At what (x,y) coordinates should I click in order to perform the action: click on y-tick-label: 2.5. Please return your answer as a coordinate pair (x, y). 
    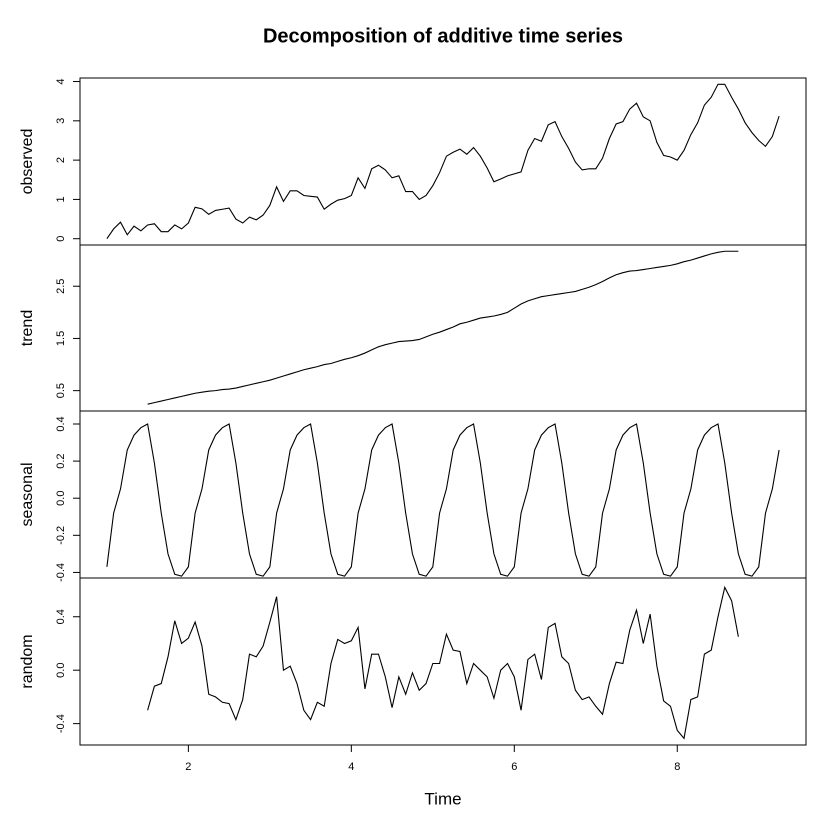
    Looking at the image, I should click on (61, 286).